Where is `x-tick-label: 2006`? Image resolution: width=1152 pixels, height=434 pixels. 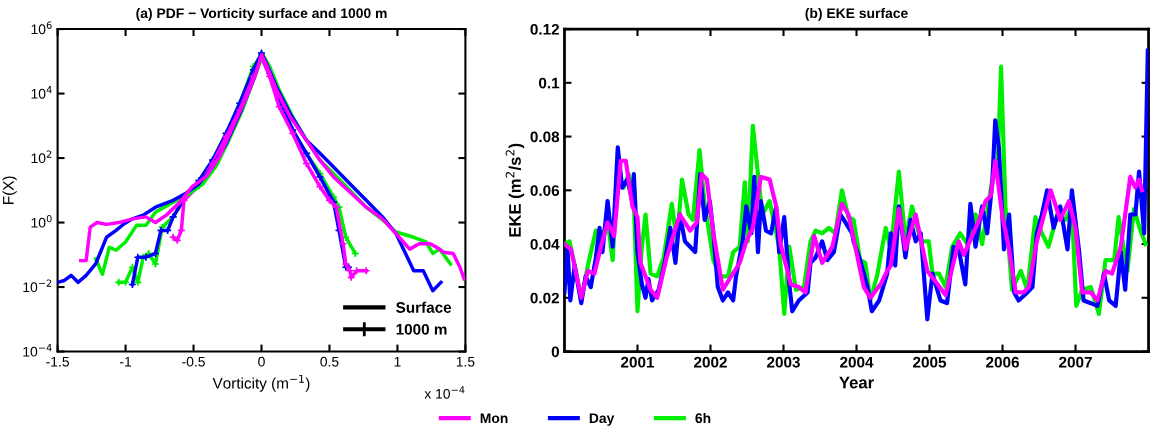
x-tick-label: 2006 is located at coordinates (1002, 362).